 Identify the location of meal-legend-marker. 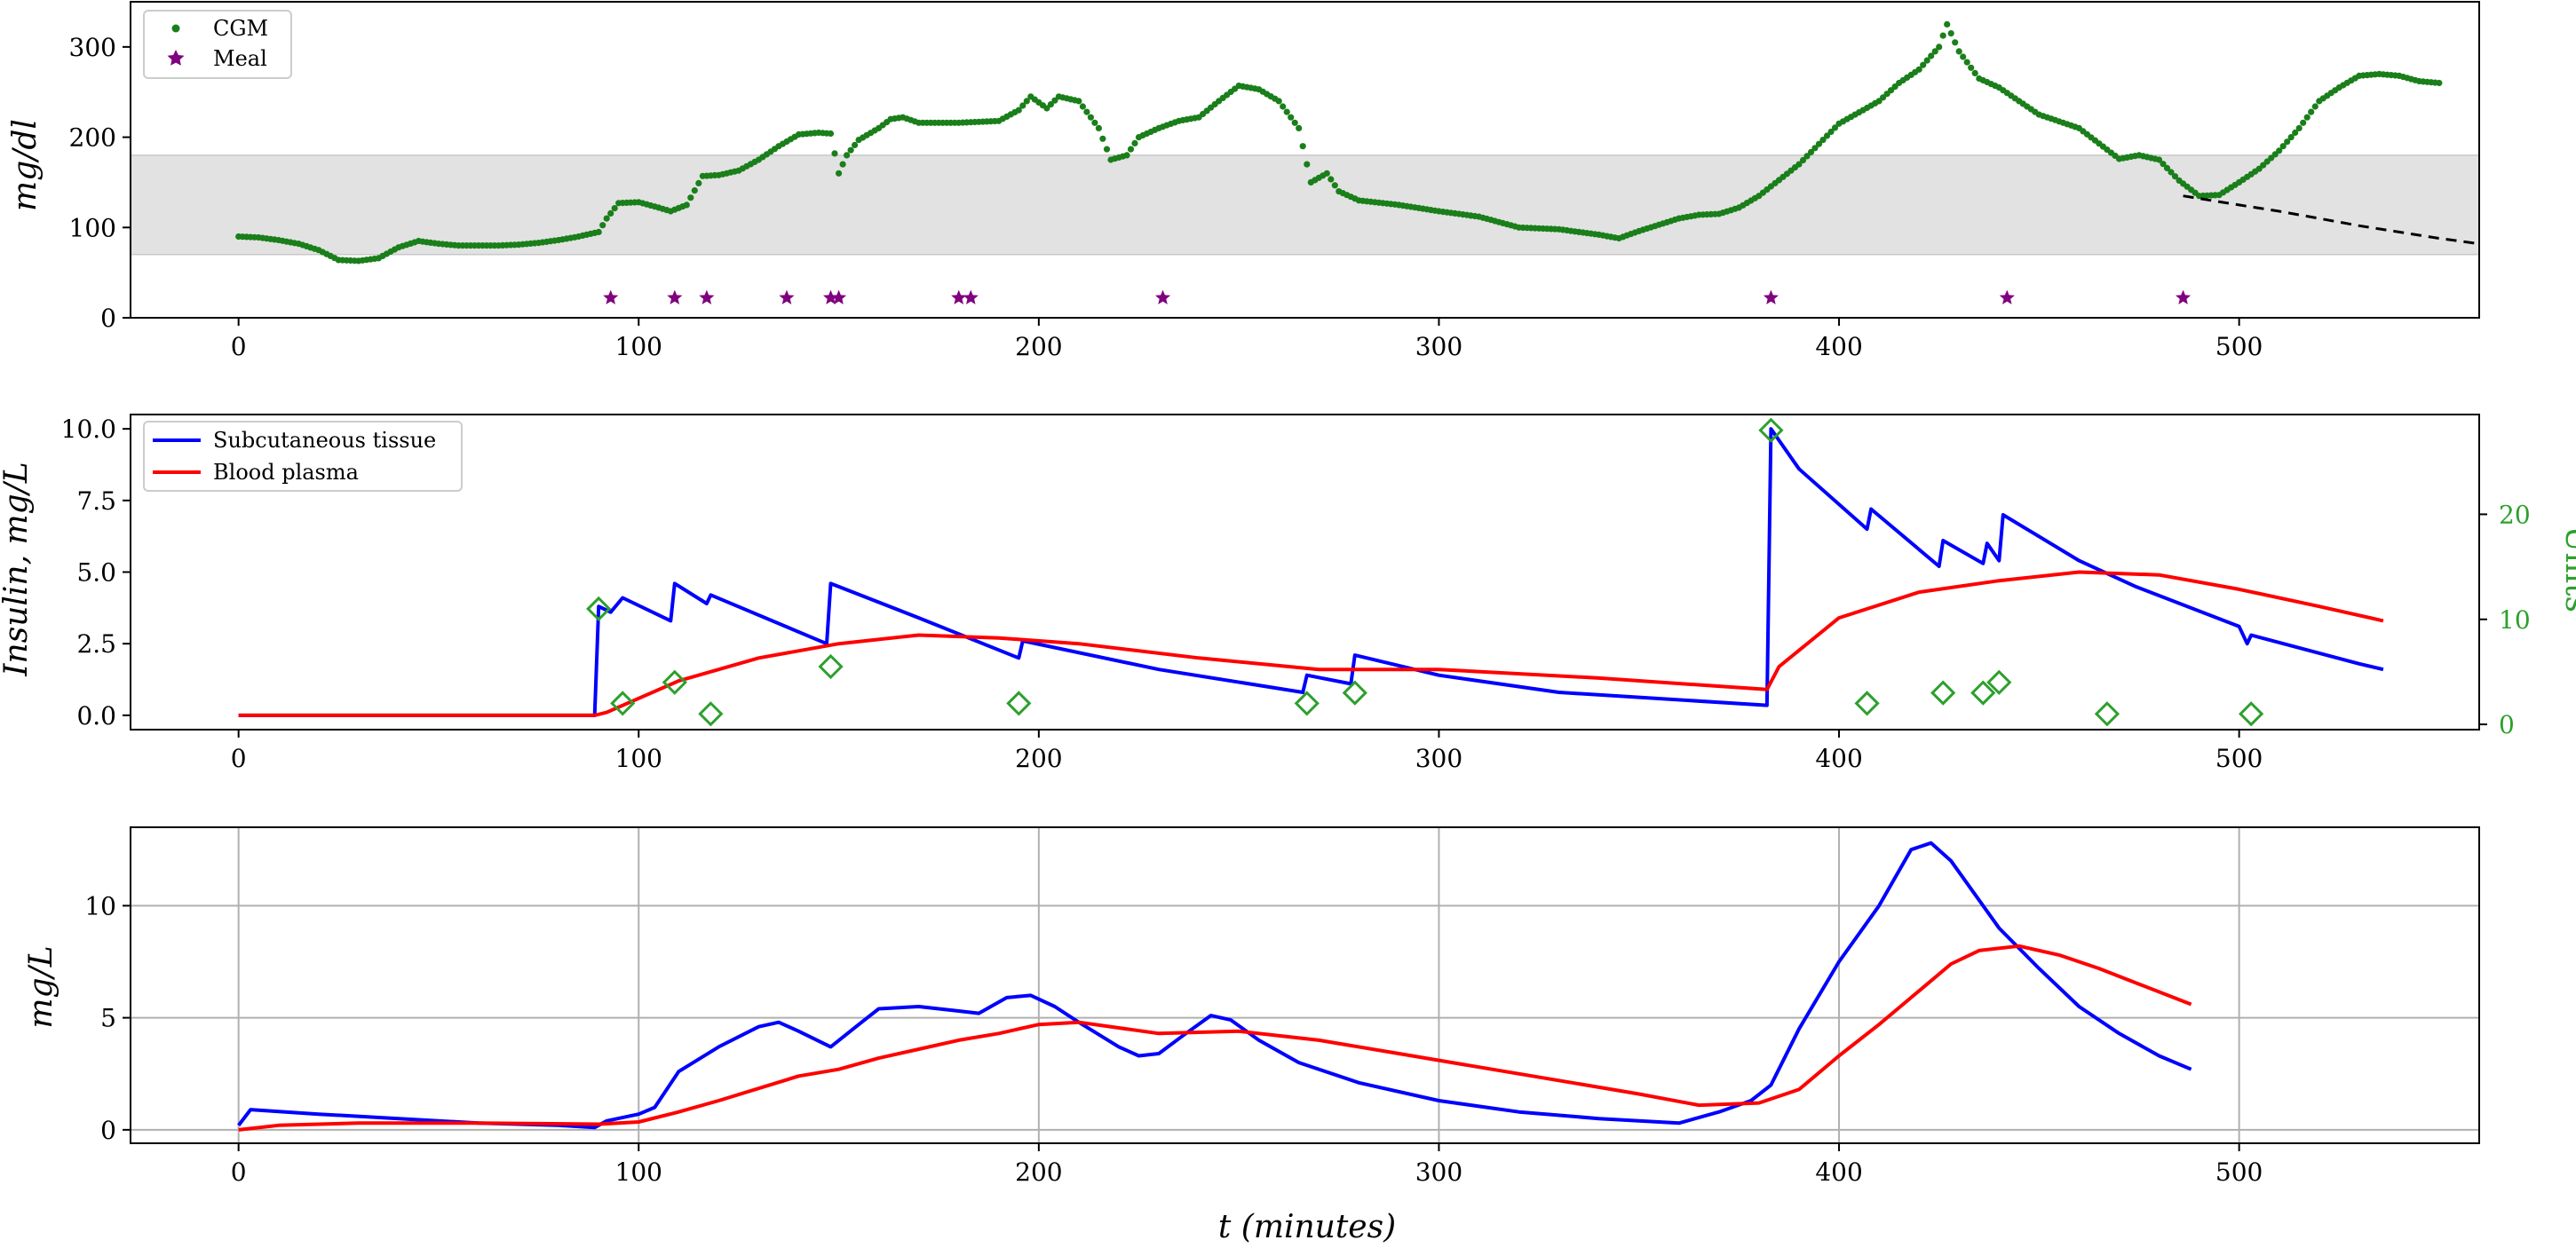
(176, 58).